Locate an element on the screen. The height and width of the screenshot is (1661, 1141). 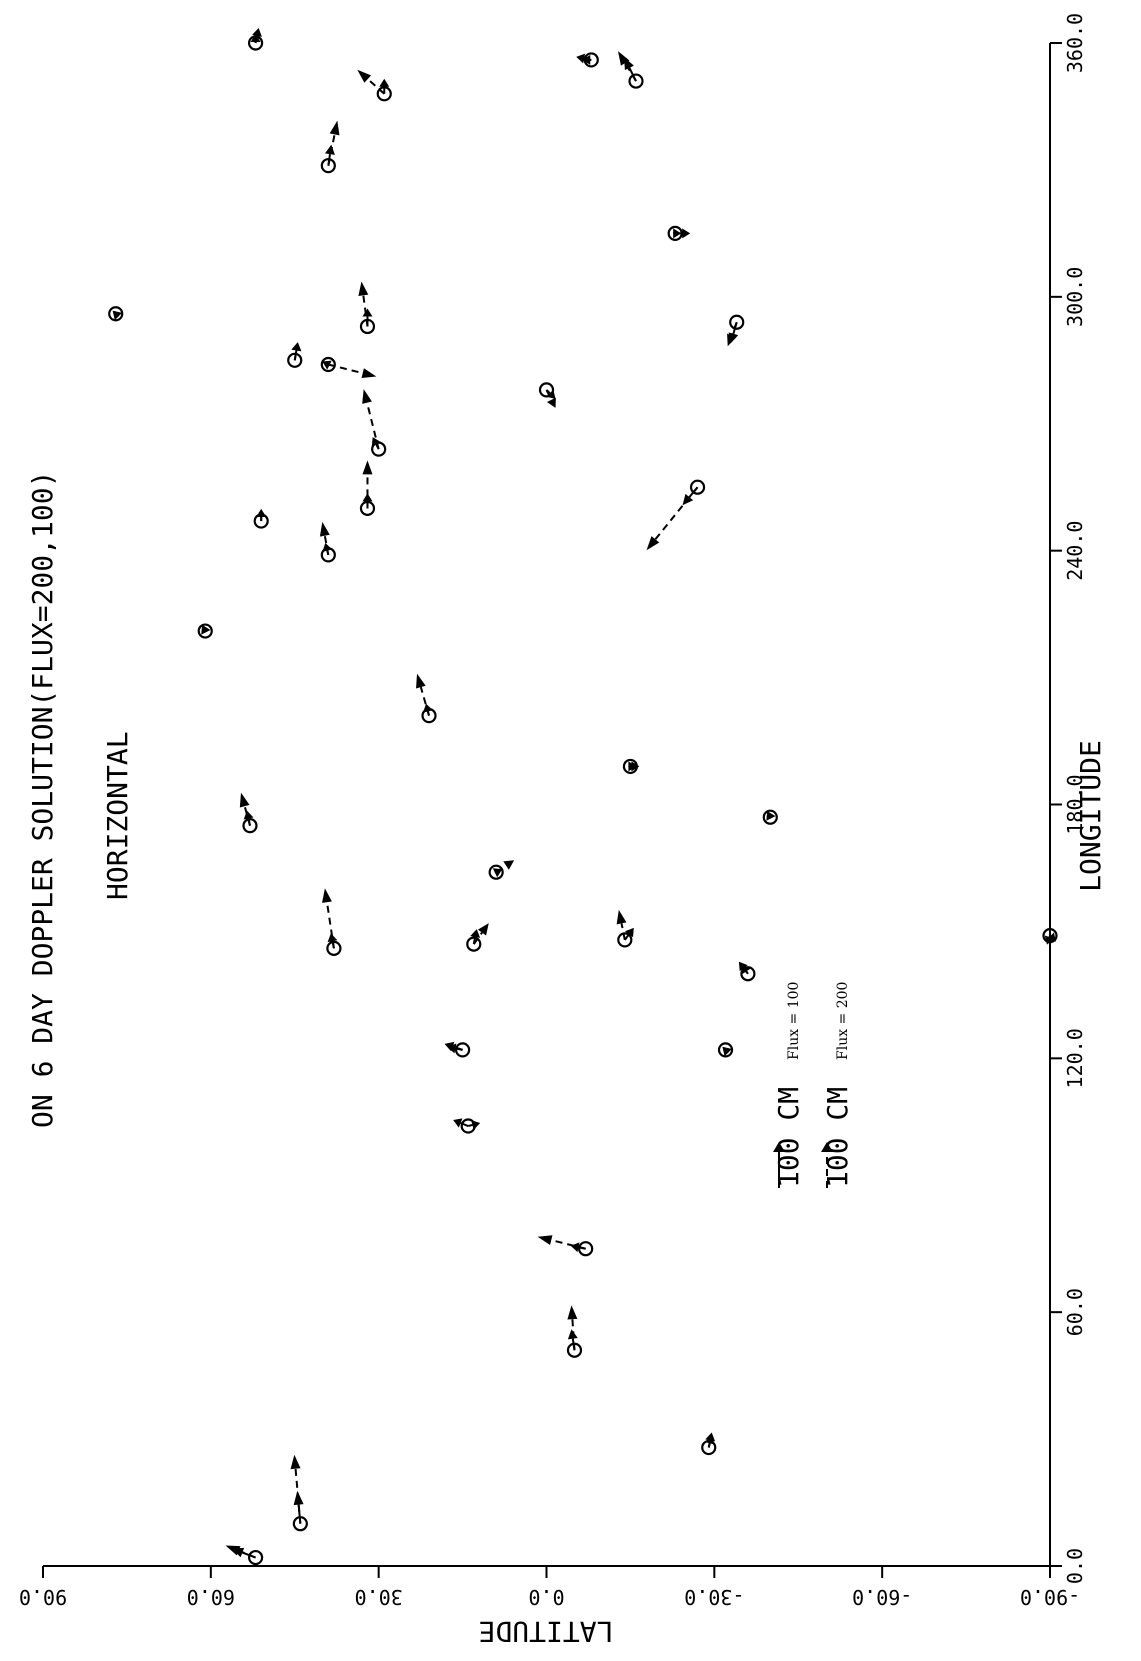
y-axis-title: LATITUDE is located at coordinates (546, 1631).